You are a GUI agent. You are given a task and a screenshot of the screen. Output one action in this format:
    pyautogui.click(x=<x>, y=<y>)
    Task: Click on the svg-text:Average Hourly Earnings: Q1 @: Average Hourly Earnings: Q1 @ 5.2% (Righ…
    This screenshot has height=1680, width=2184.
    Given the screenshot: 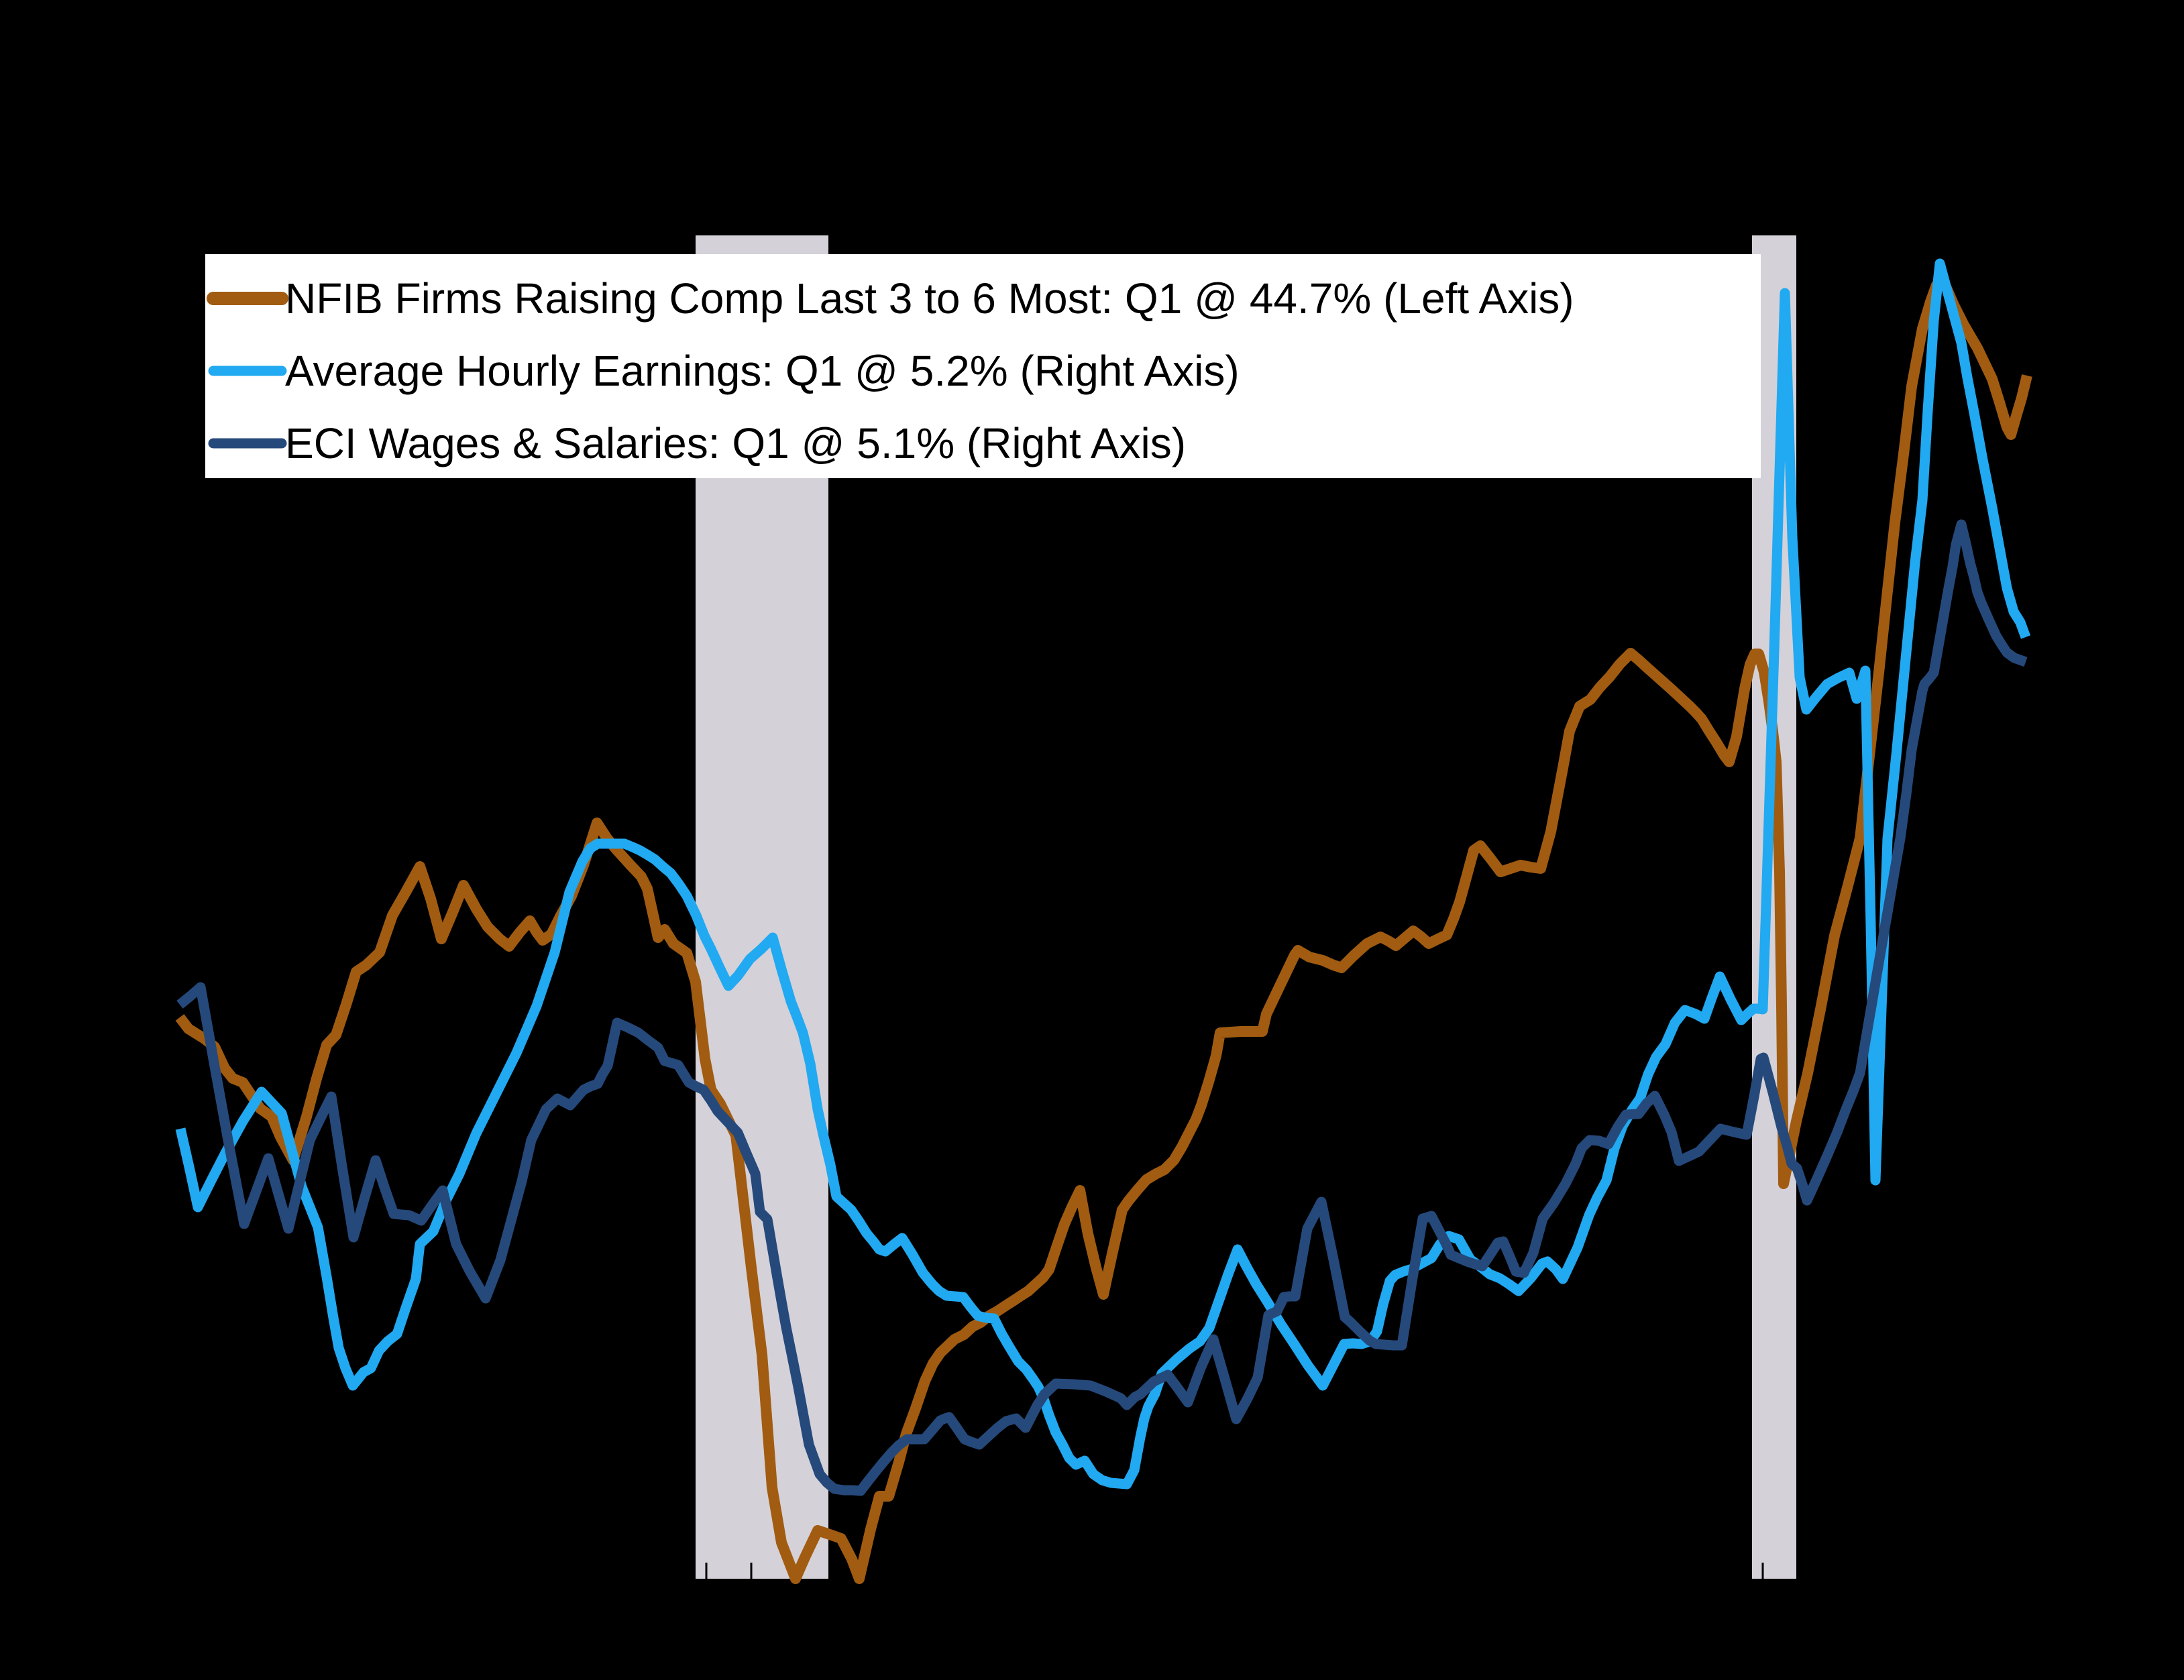 What is the action you would take?
    pyautogui.click(x=762, y=371)
    